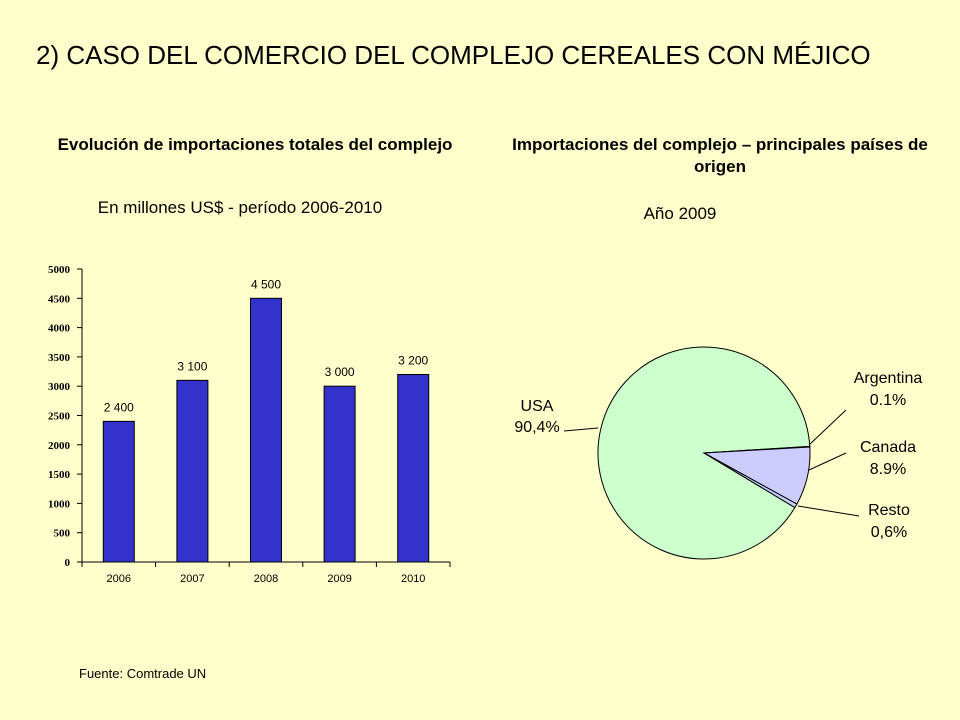 The image size is (960, 720). I want to click on bar-chart-subtitle: En millones US$ - período 2006-2010, so click(240, 207).